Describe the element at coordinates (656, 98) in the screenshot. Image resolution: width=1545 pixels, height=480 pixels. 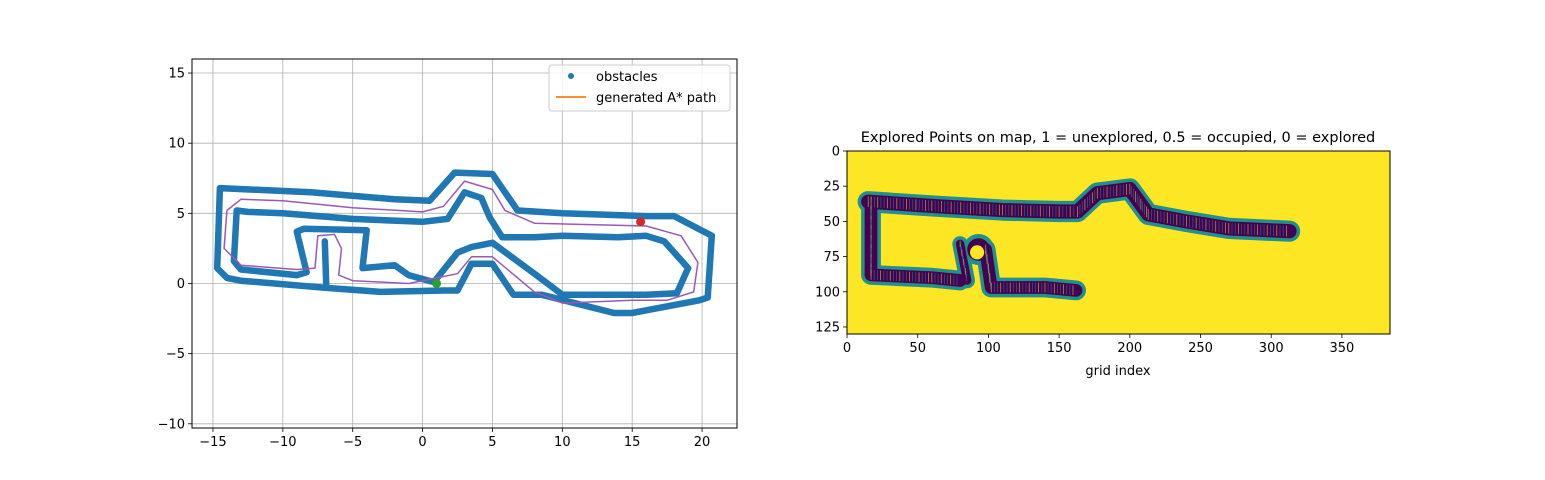
I see `legend-path-label: generated A* path` at that location.